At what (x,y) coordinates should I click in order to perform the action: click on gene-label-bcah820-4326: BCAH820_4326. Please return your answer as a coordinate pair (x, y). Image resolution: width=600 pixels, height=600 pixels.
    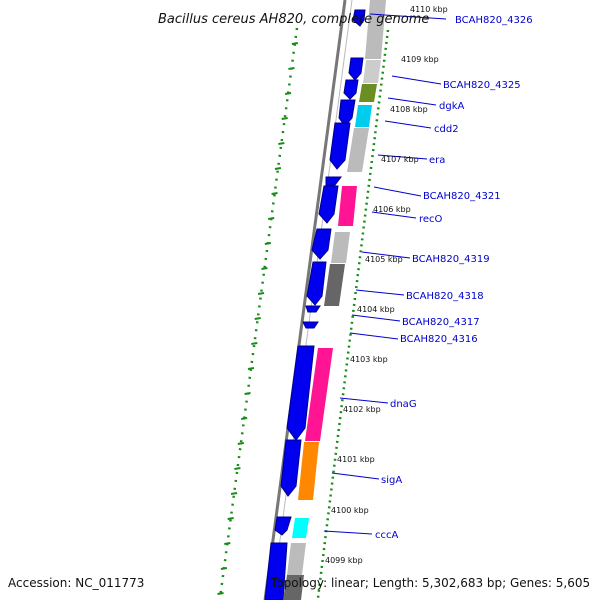
    Looking at the image, I should click on (494, 20).